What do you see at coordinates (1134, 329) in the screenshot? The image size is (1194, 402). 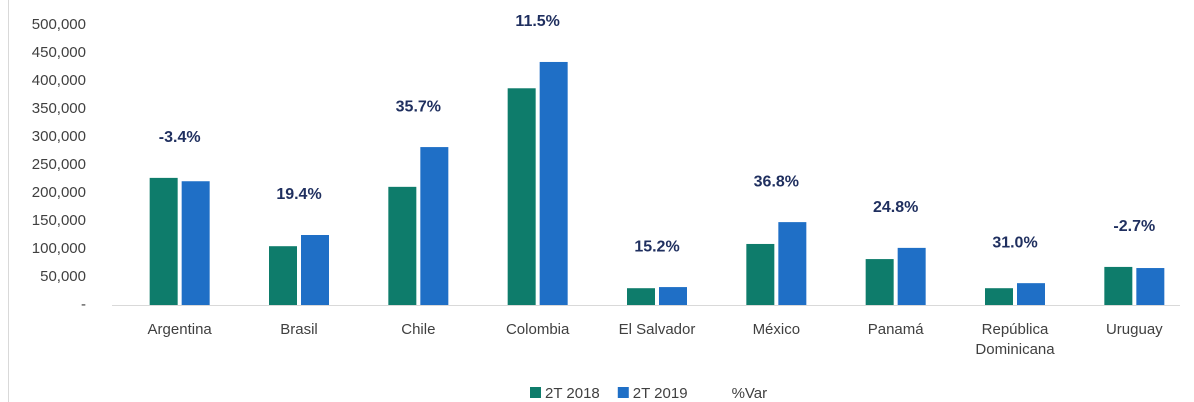 I see `x-tick-label: Uruguay` at bounding box center [1134, 329].